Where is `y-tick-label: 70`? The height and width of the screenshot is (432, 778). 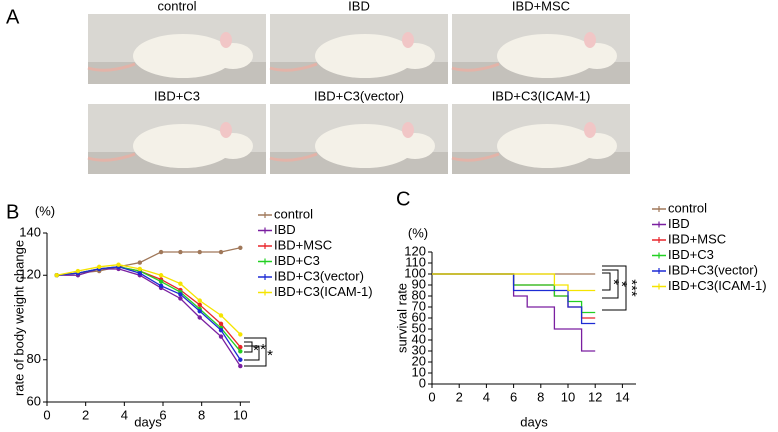
y-tick-label: 70 is located at coordinates (419, 305).